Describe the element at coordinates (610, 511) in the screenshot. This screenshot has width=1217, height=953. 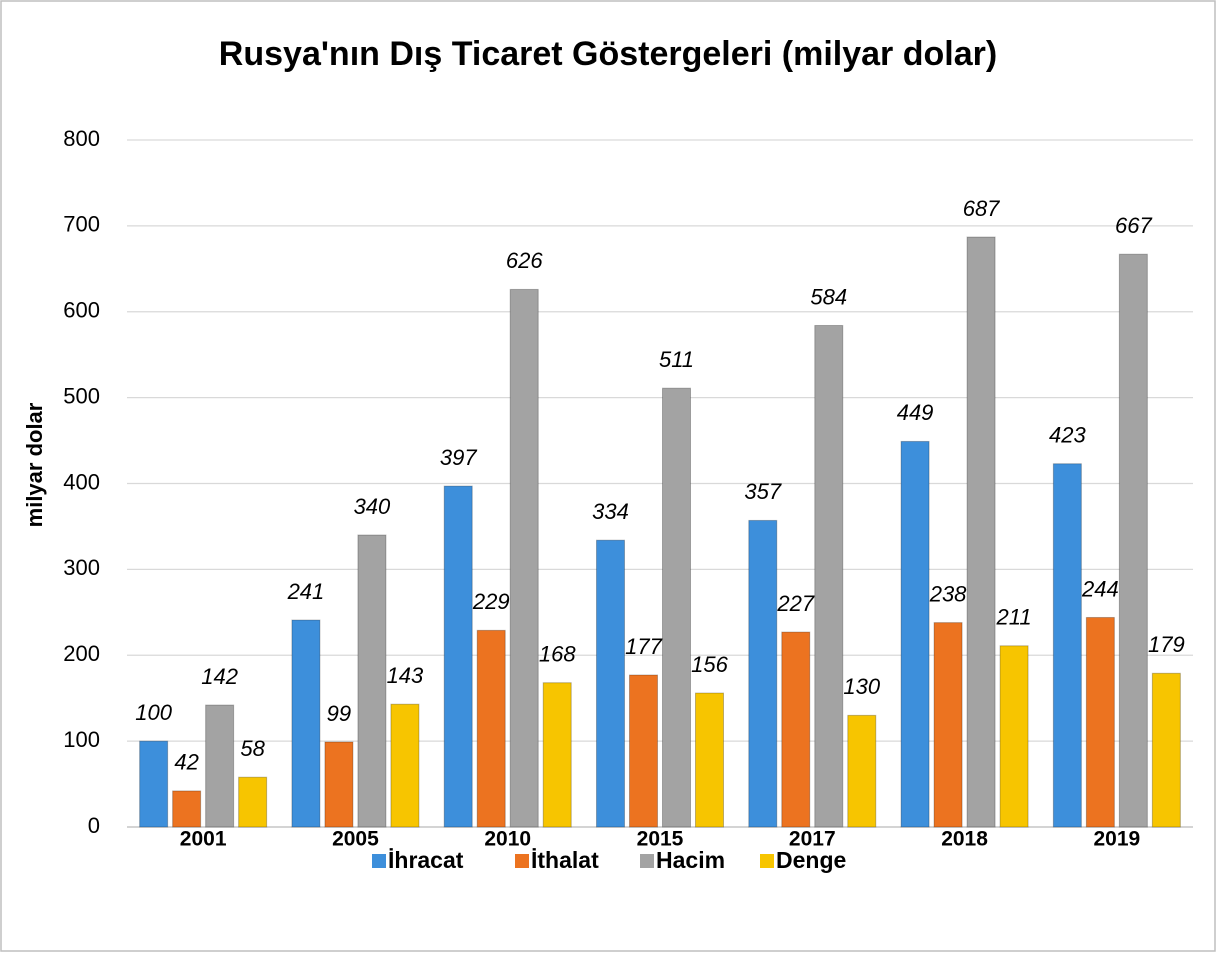
I see `value-label: 334` at that location.